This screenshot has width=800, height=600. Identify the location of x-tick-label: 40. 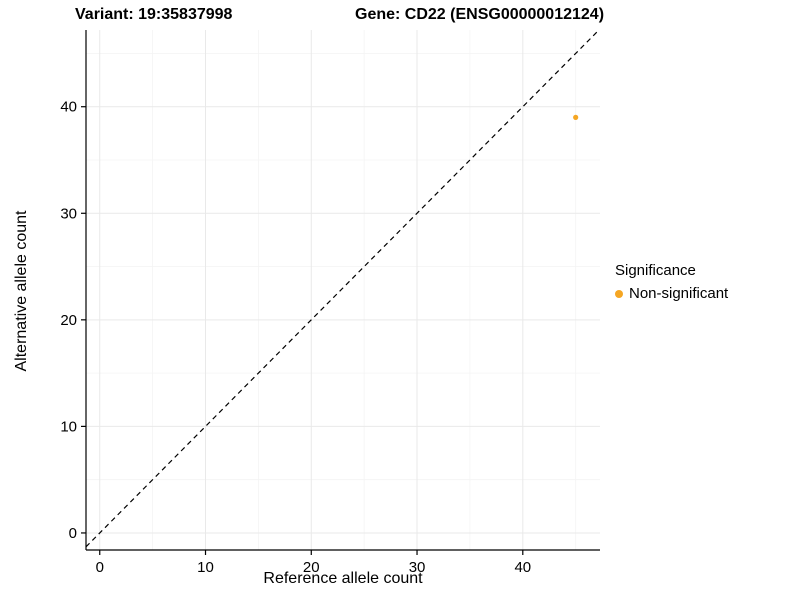
(522, 567).